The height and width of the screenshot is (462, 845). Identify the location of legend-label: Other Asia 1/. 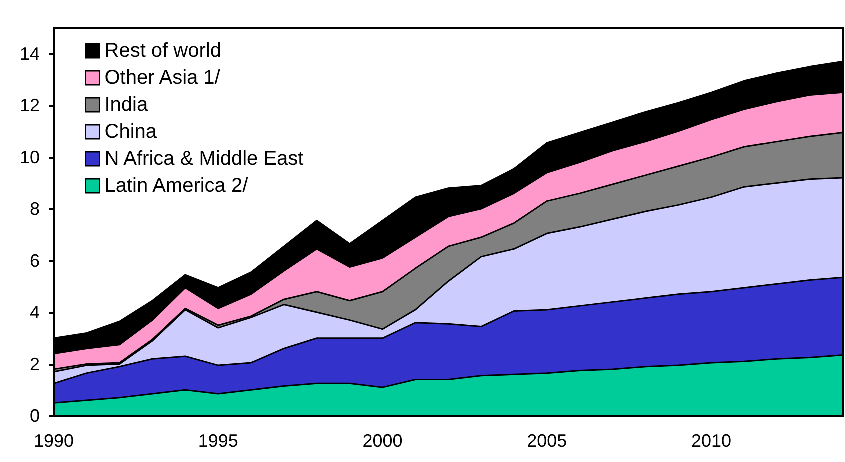
(162, 78).